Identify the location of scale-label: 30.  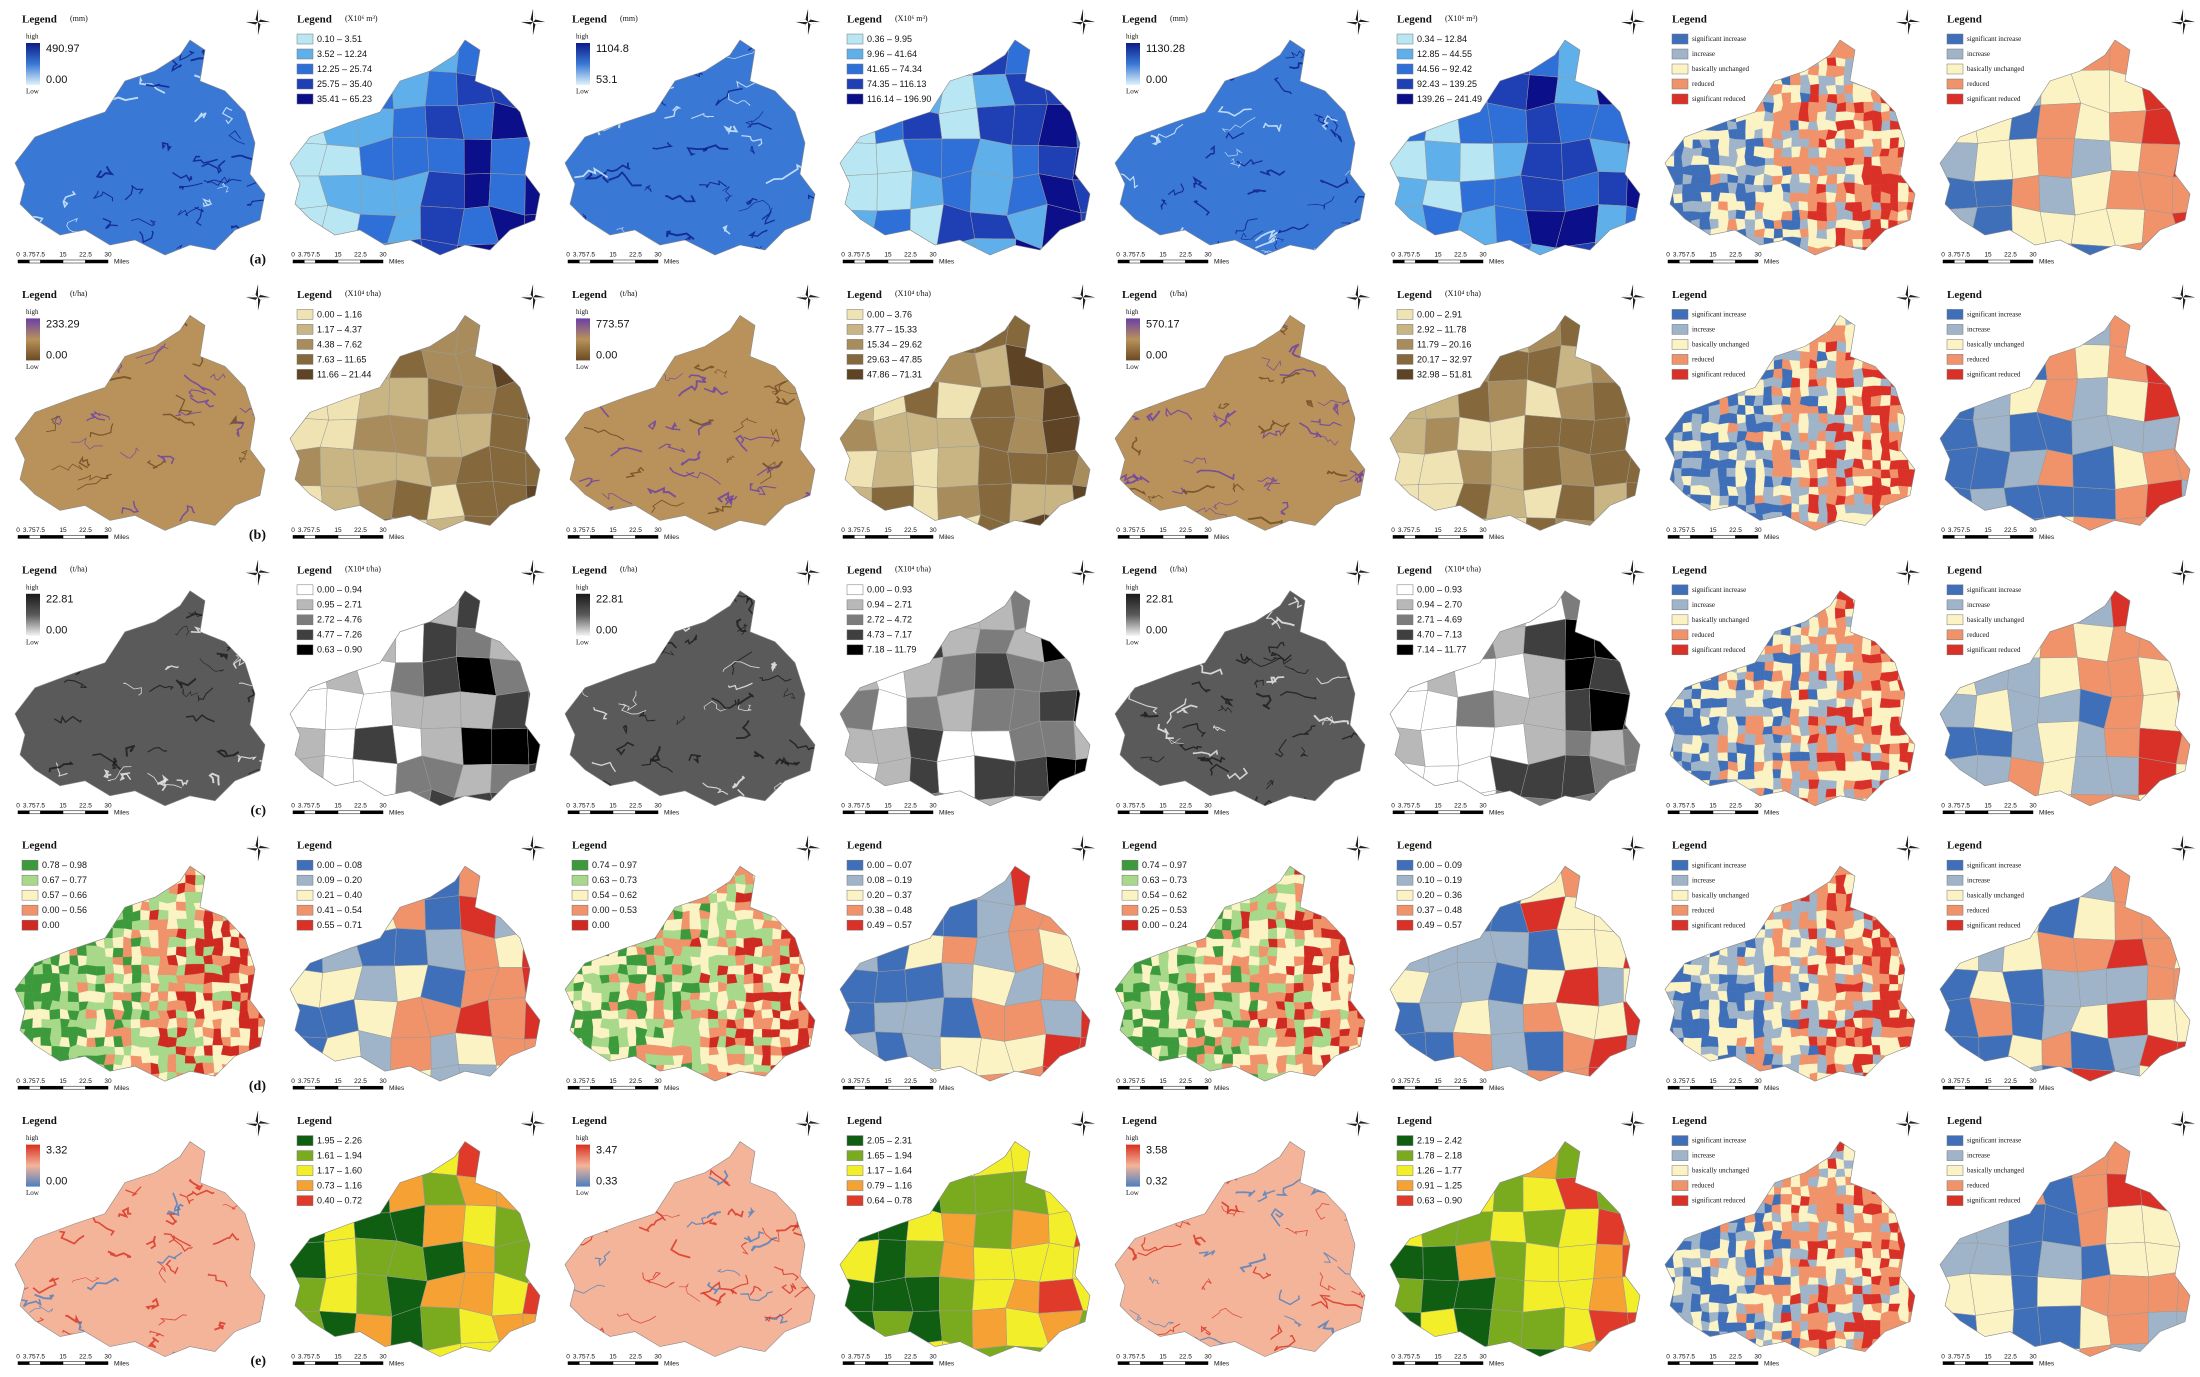
(933, 806).